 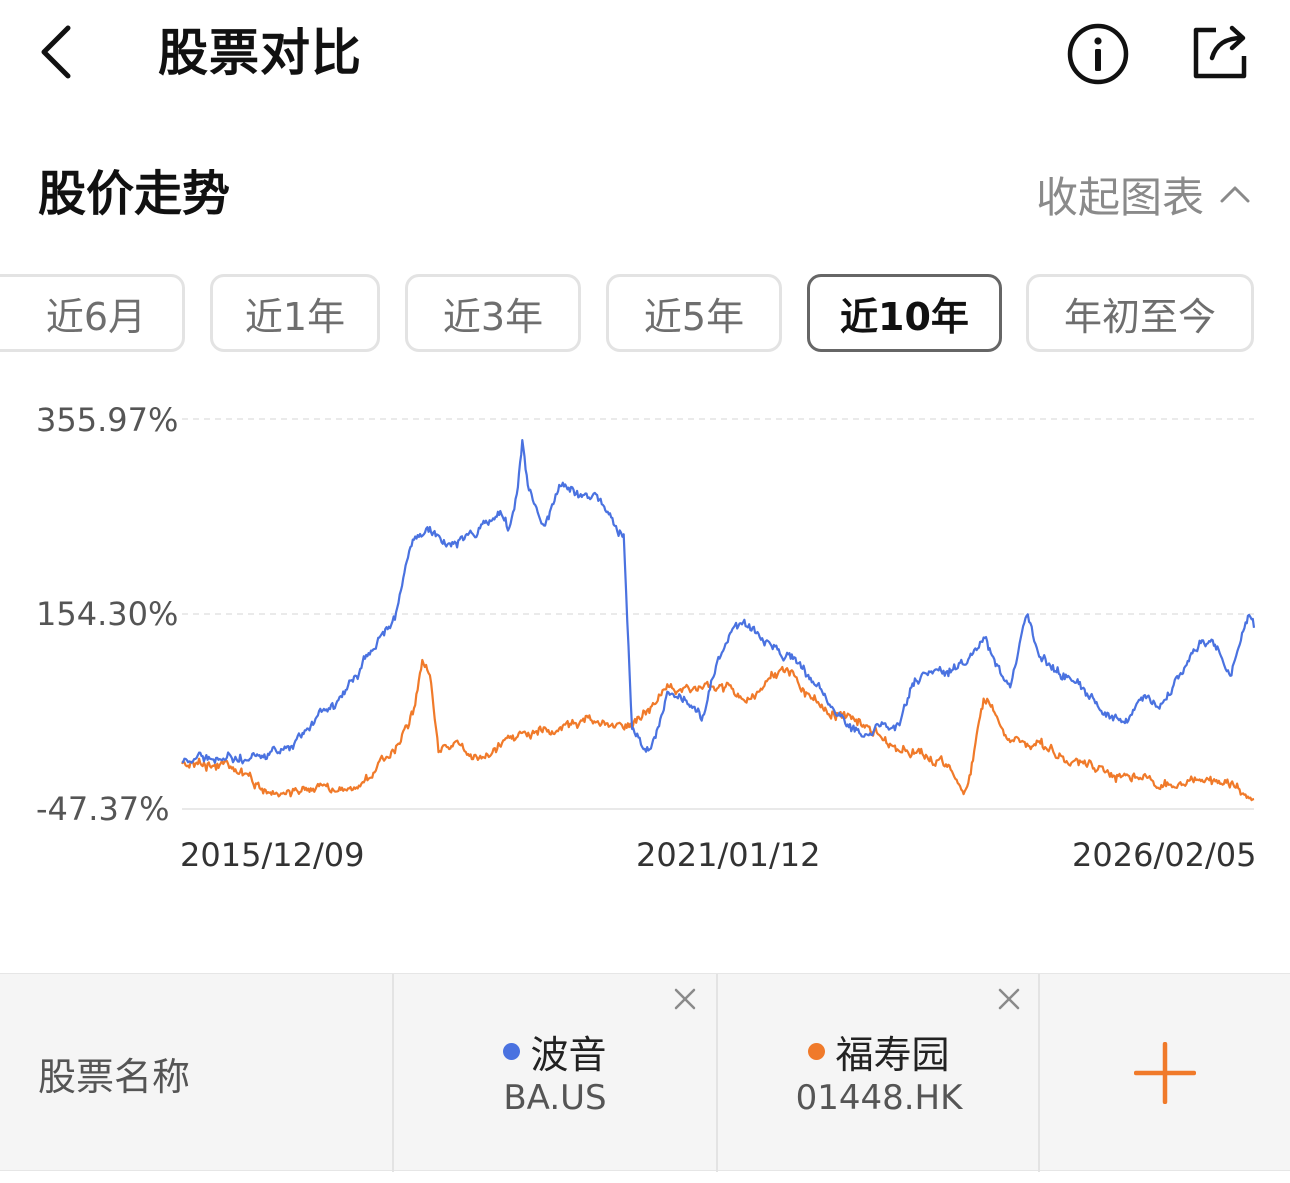 I want to click on share-icon, so click(x=1220, y=52).